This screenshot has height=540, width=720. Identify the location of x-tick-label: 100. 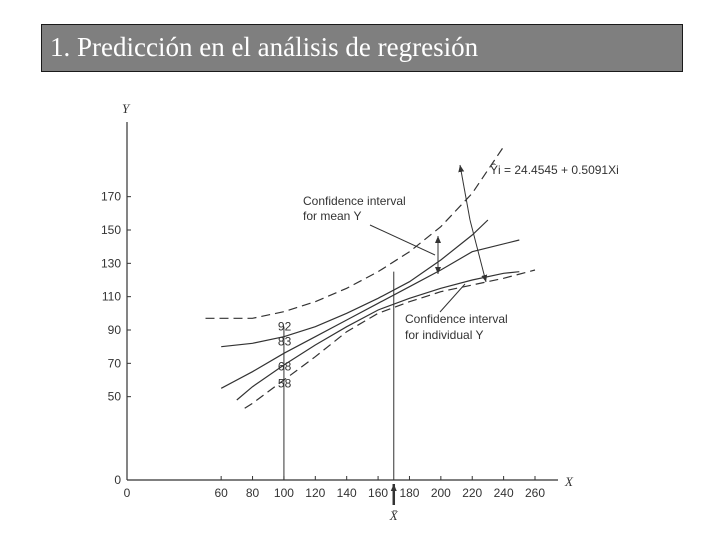
(284, 493).